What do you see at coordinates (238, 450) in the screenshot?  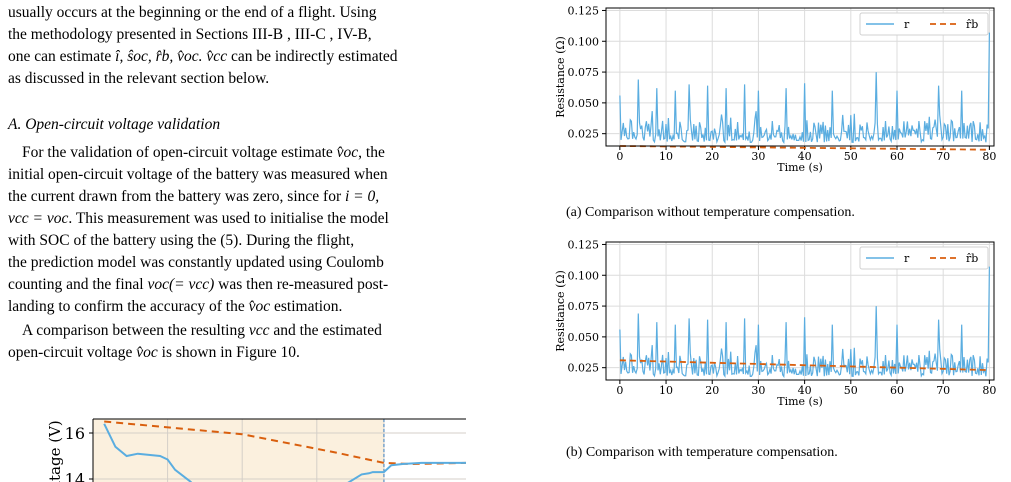 I see `shaded-region` at bounding box center [238, 450].